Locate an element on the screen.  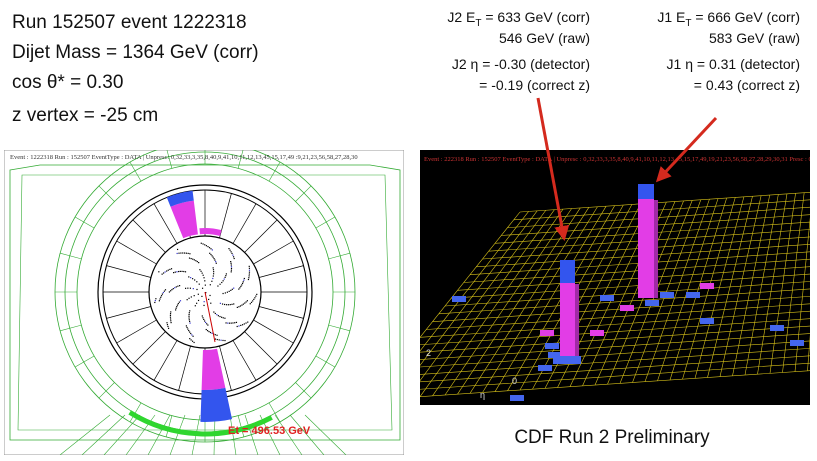
had-energy is located at coordinates (180, 198).